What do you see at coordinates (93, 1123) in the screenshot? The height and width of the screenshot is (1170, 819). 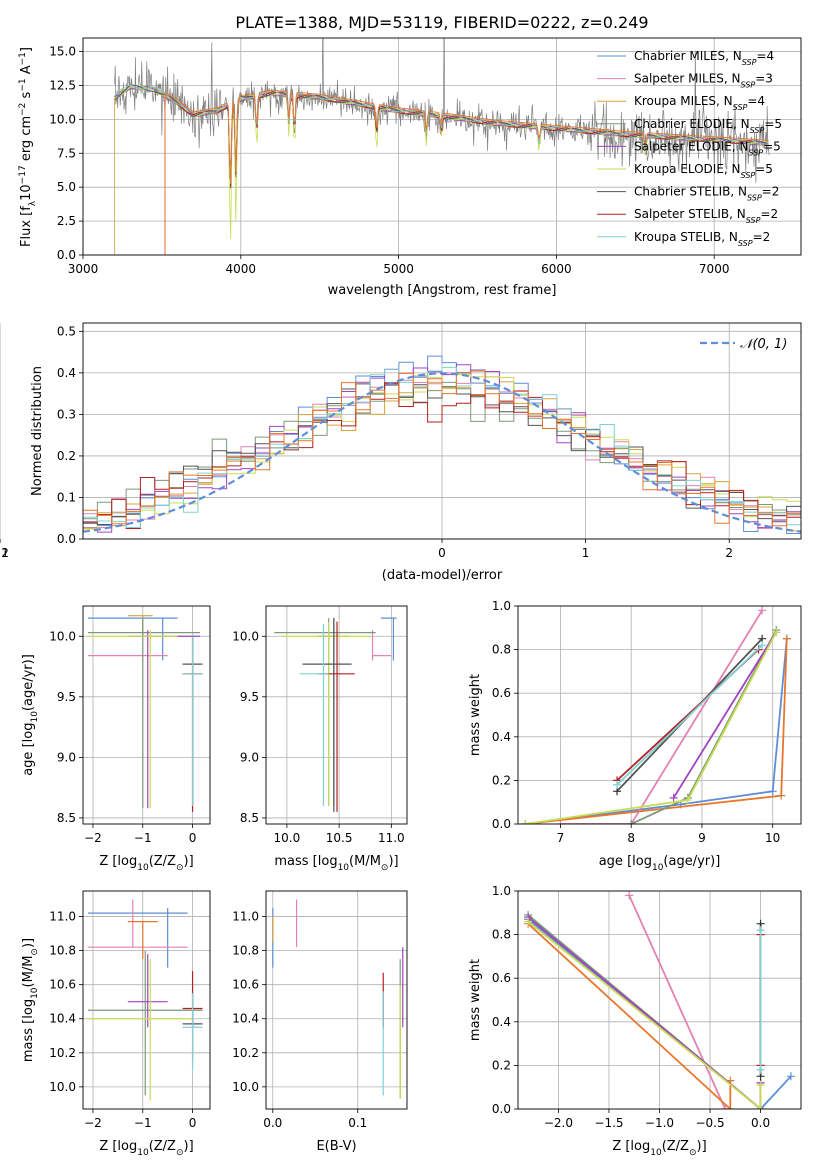 I see `x-tick-label: −2` at bounding box center [93, 1123].